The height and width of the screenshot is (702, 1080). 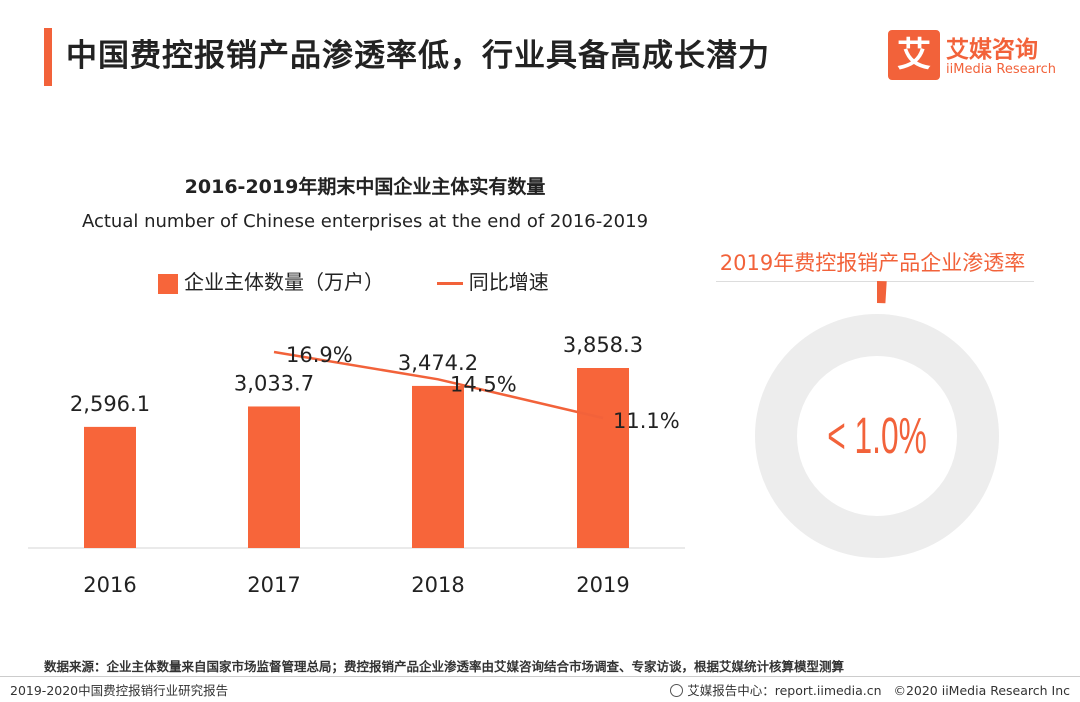 I want to click on bar-value-label-2019: 3,858.3, so click(x=603, y=345).